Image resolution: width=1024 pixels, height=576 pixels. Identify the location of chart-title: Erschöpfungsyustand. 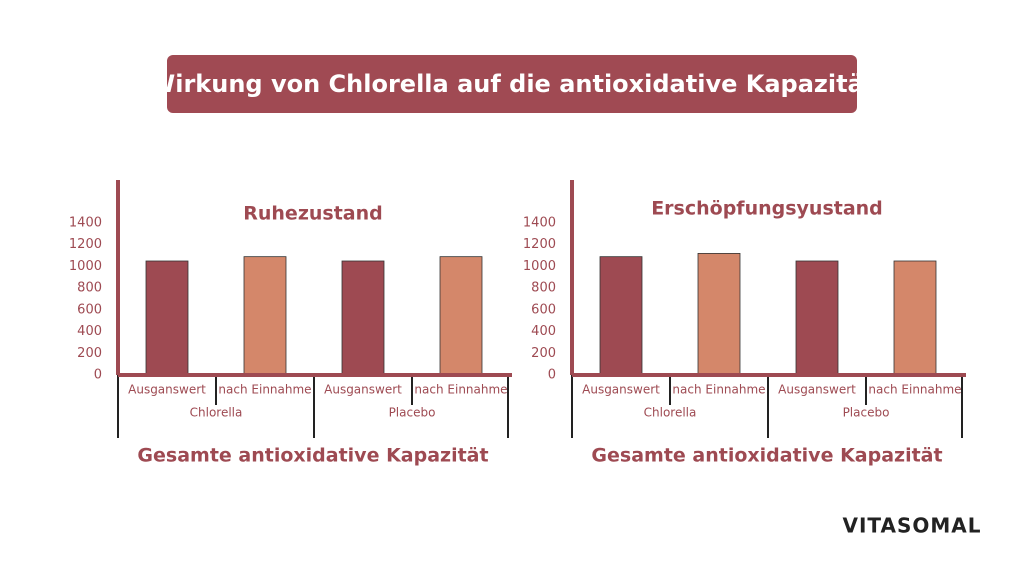
(767, 209).